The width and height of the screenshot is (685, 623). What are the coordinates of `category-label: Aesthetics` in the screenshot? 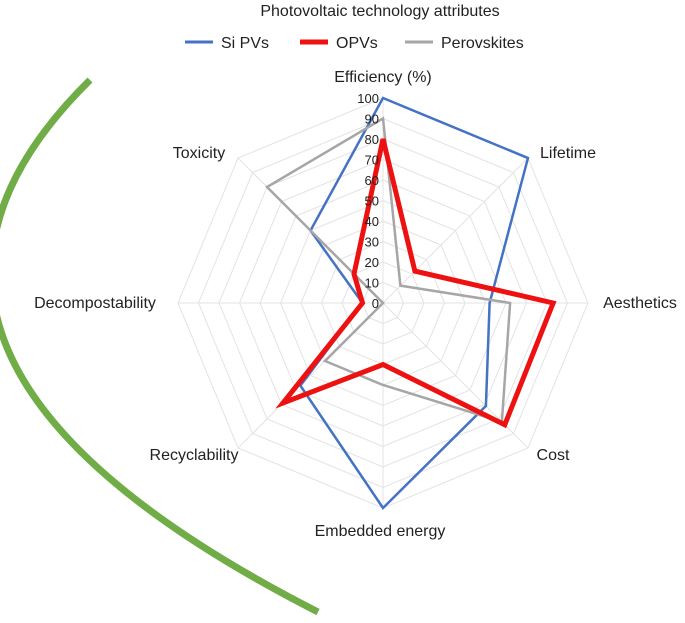 It's located at (640, 303).